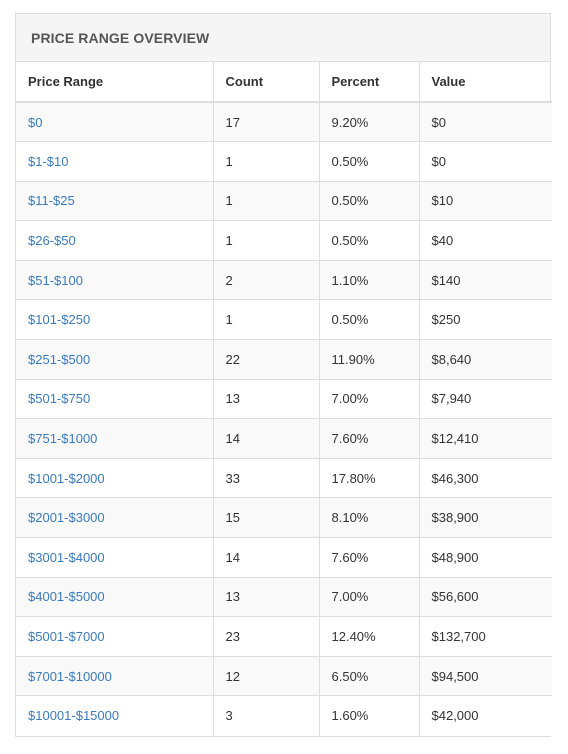  Describe the element at coordinates (485, 636) in the screenshot. I see `value-cell: $132,700` at that location.